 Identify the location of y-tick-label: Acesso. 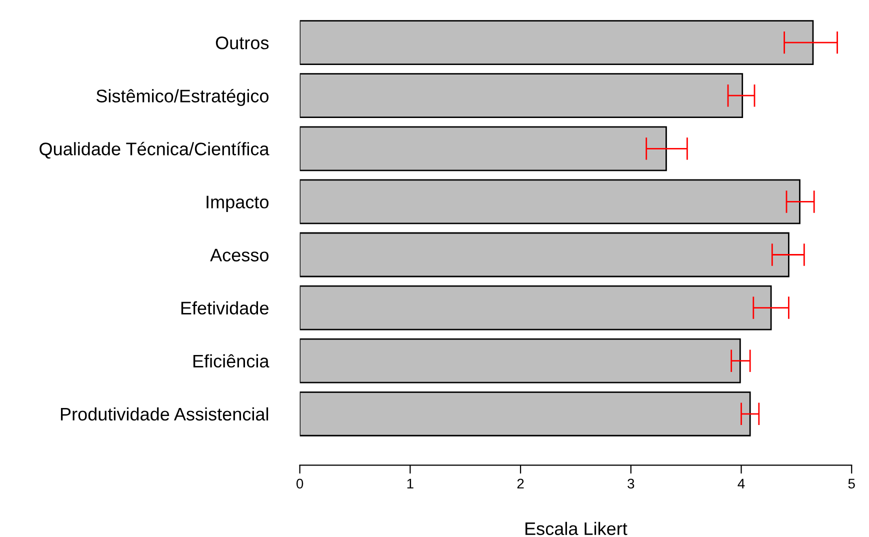
(239, 255).